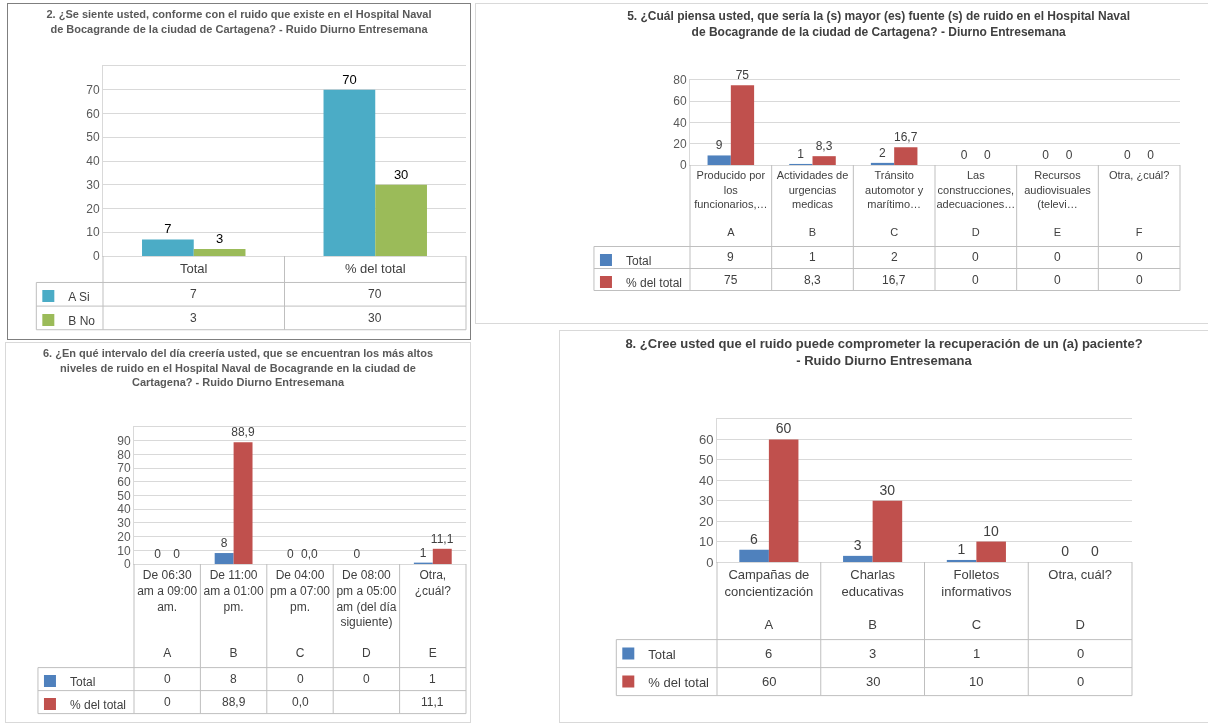 This screenshot has width=1208, height=726. What do you see at coordinates (976, 681) in the screenshot?
I see `data-label: 10` at bounding box center [976, 681].